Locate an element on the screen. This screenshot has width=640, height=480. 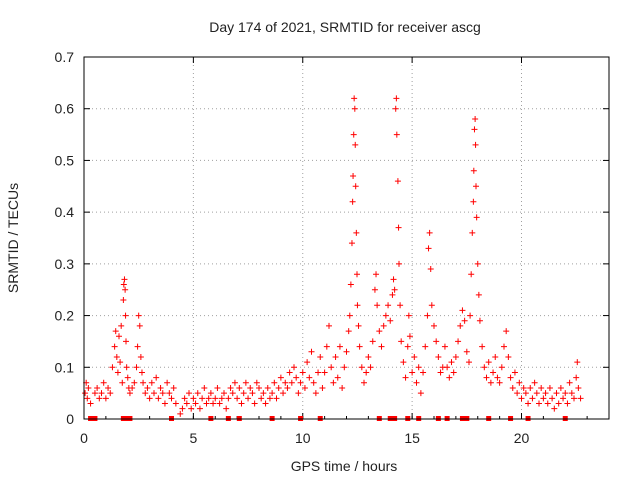
x-tick-label: 10 is located at coordinates (303, 438).